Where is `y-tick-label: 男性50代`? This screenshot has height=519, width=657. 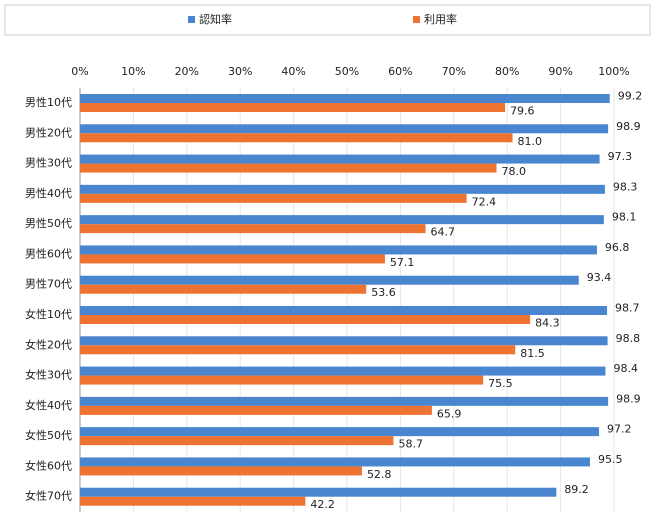 y-tick-label: 男性50代 is located at coordinates (48, 223).